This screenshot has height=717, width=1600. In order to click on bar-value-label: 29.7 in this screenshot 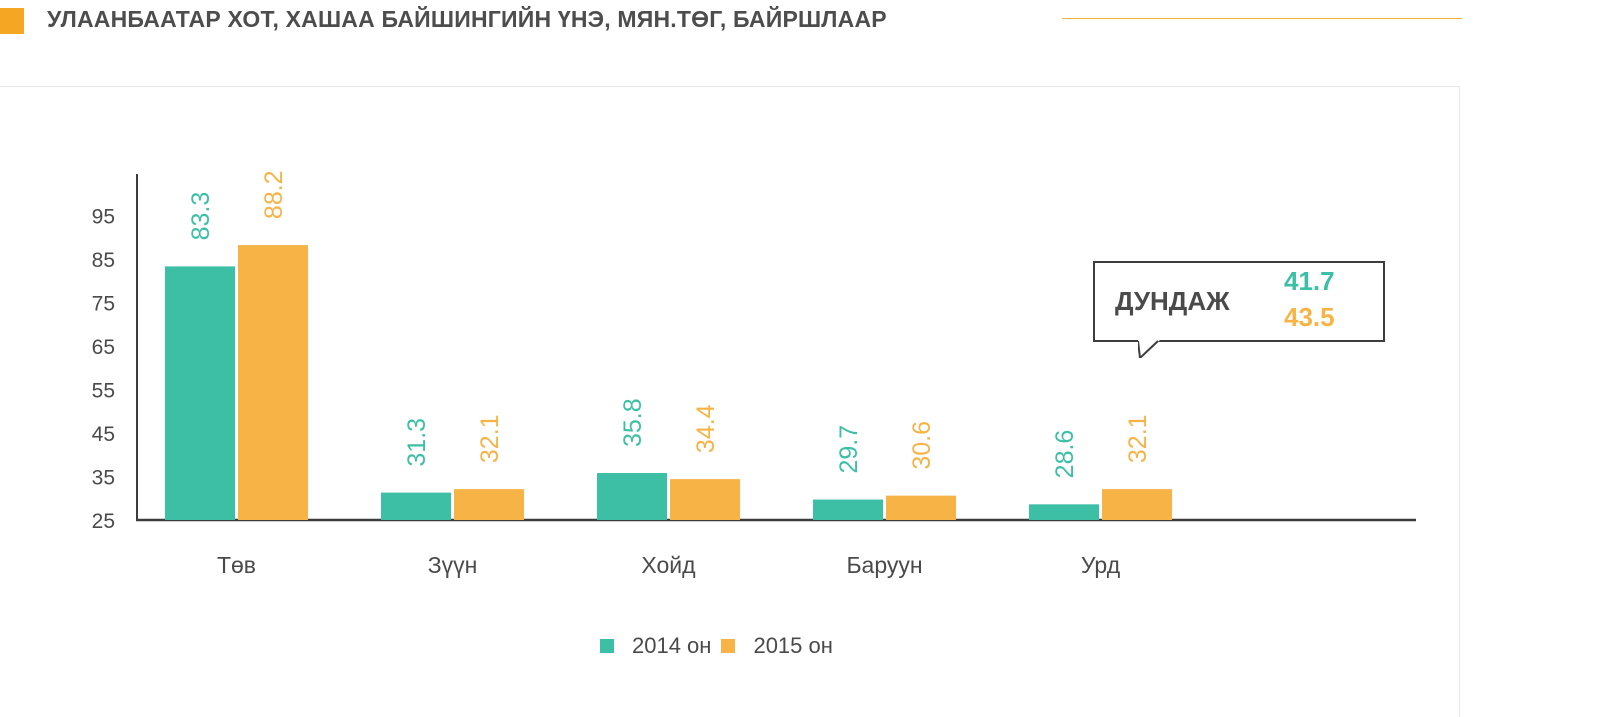, I will do `click(849, 449)`.